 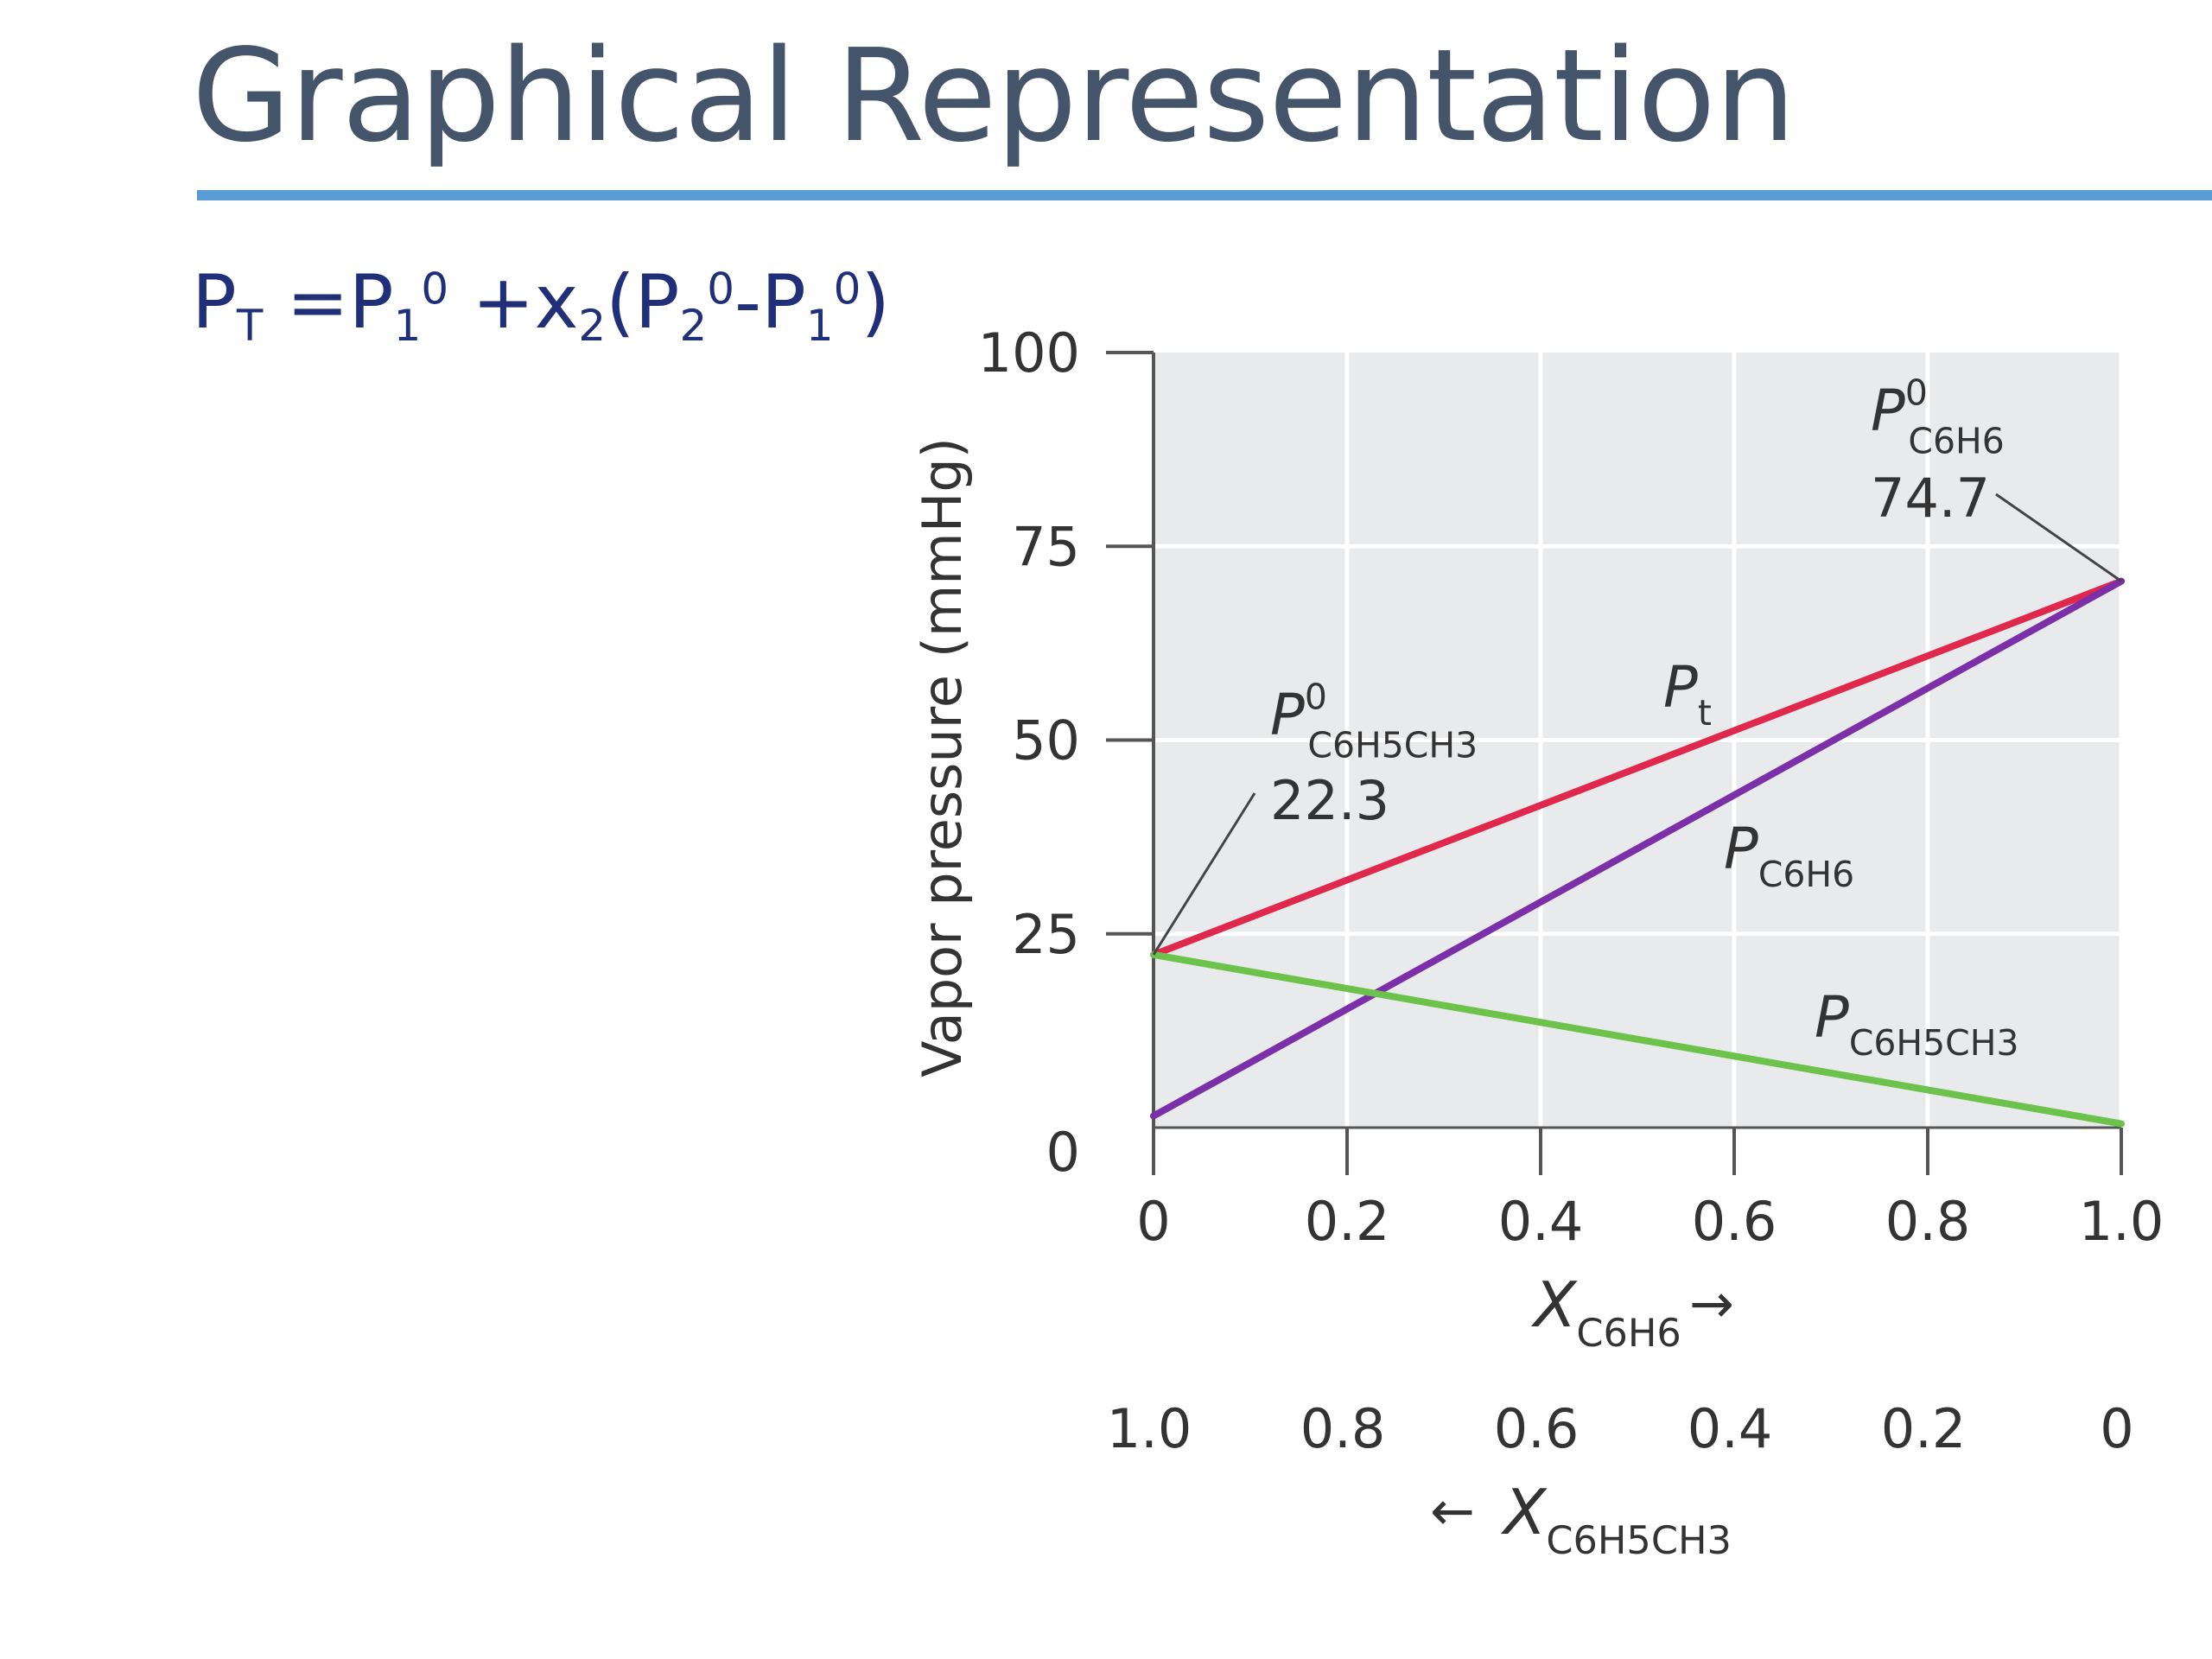 I want to click on eq-sup-0: 0, so click(x=435, y=289).